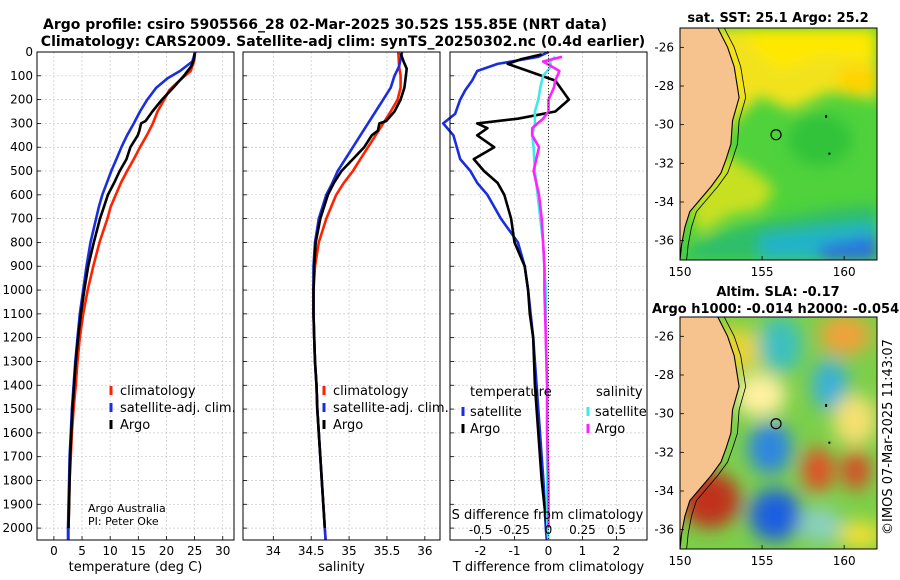 The width and height of the screenshot is (900, 580). Describe the element at coordinates (17, 480) in the screenshot. I see `y-tick-label: 1800` at that location.